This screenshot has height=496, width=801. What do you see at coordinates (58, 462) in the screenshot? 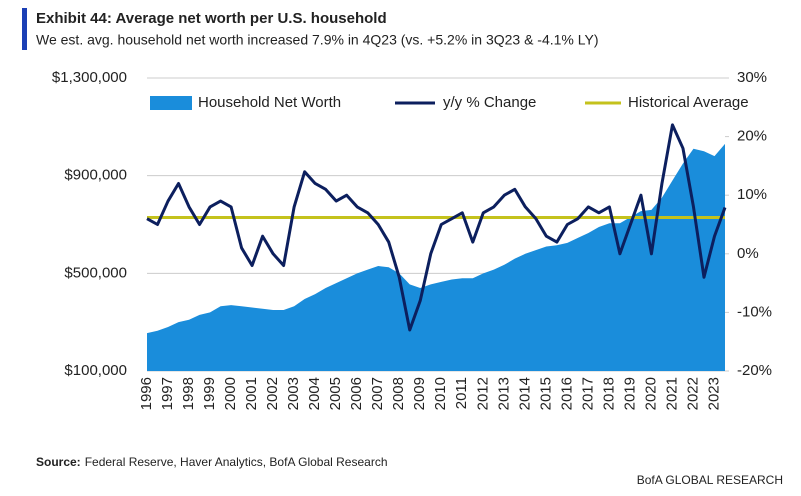
I see `source-label: Source:` at bounding box center [58, 462].